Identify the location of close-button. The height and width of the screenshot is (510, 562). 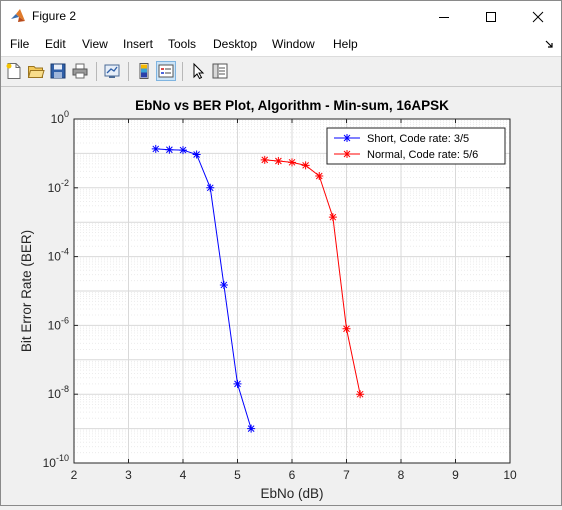
(538, 16).